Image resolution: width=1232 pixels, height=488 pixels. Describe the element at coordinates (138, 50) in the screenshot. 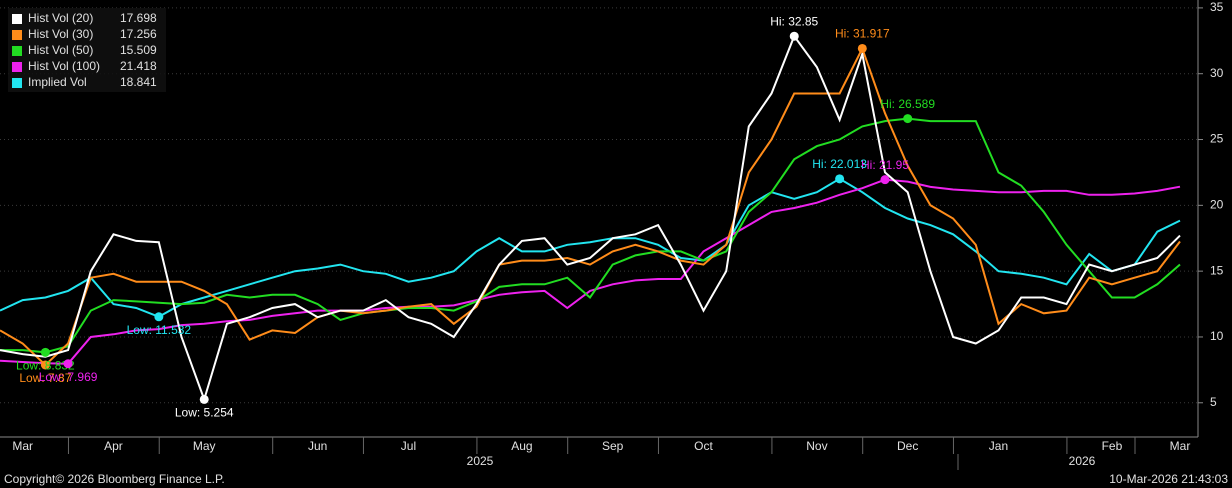

I see `legend-value: 15.509` at that location.